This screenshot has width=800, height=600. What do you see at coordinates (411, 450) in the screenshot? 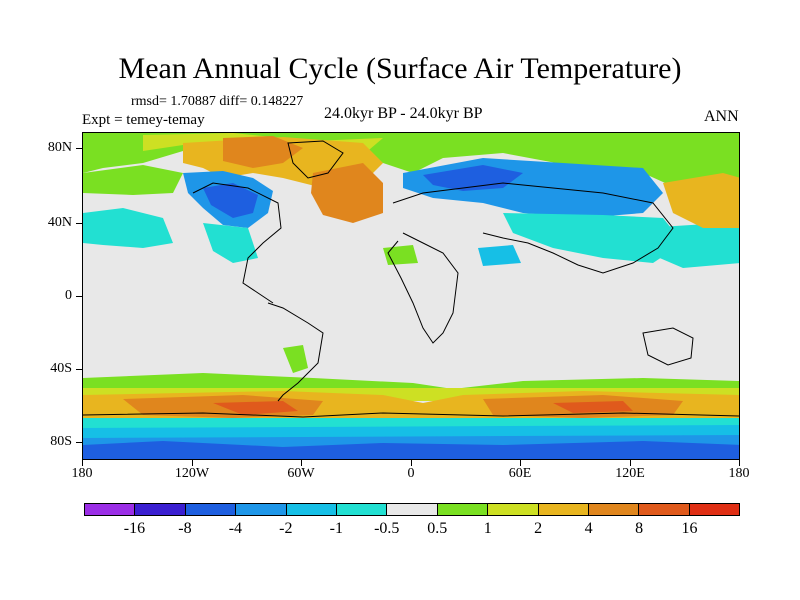
I see `antarctic-dark-blue` at bounding box center [411, 450].